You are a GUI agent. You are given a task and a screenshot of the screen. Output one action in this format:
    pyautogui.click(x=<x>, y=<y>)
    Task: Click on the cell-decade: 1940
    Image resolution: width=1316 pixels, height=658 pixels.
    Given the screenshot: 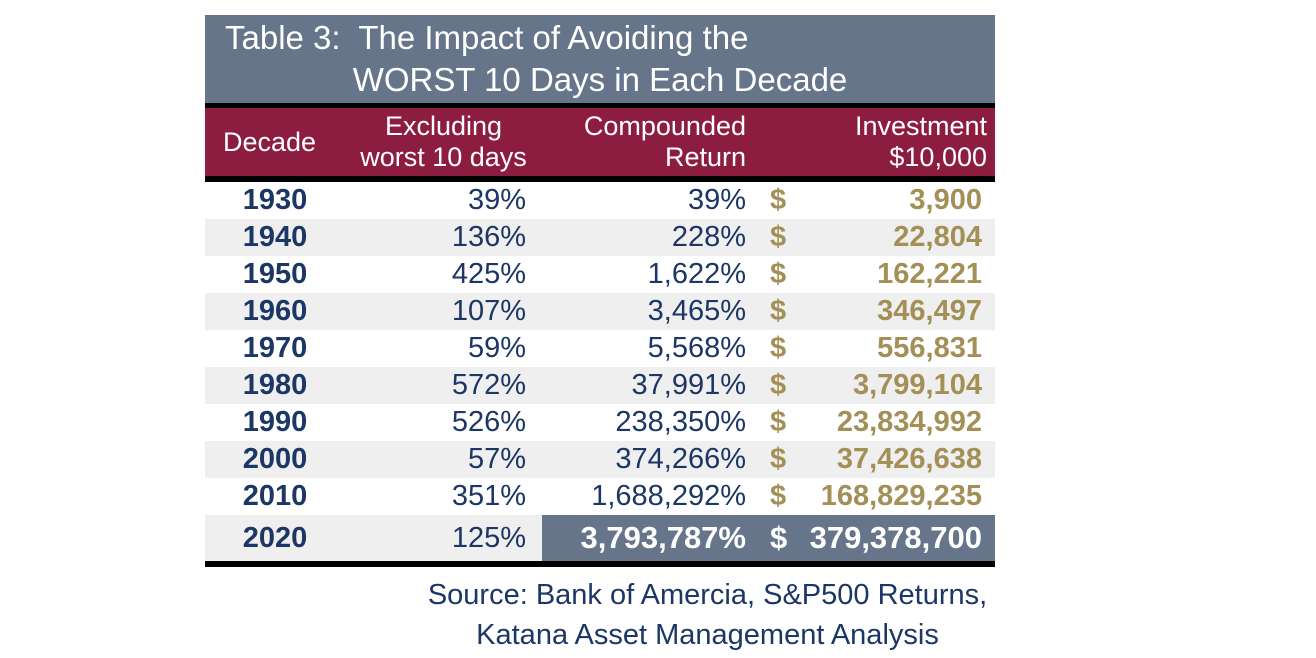 What is the action you would take?
    pyautogui.click(x=275, y=237)
    